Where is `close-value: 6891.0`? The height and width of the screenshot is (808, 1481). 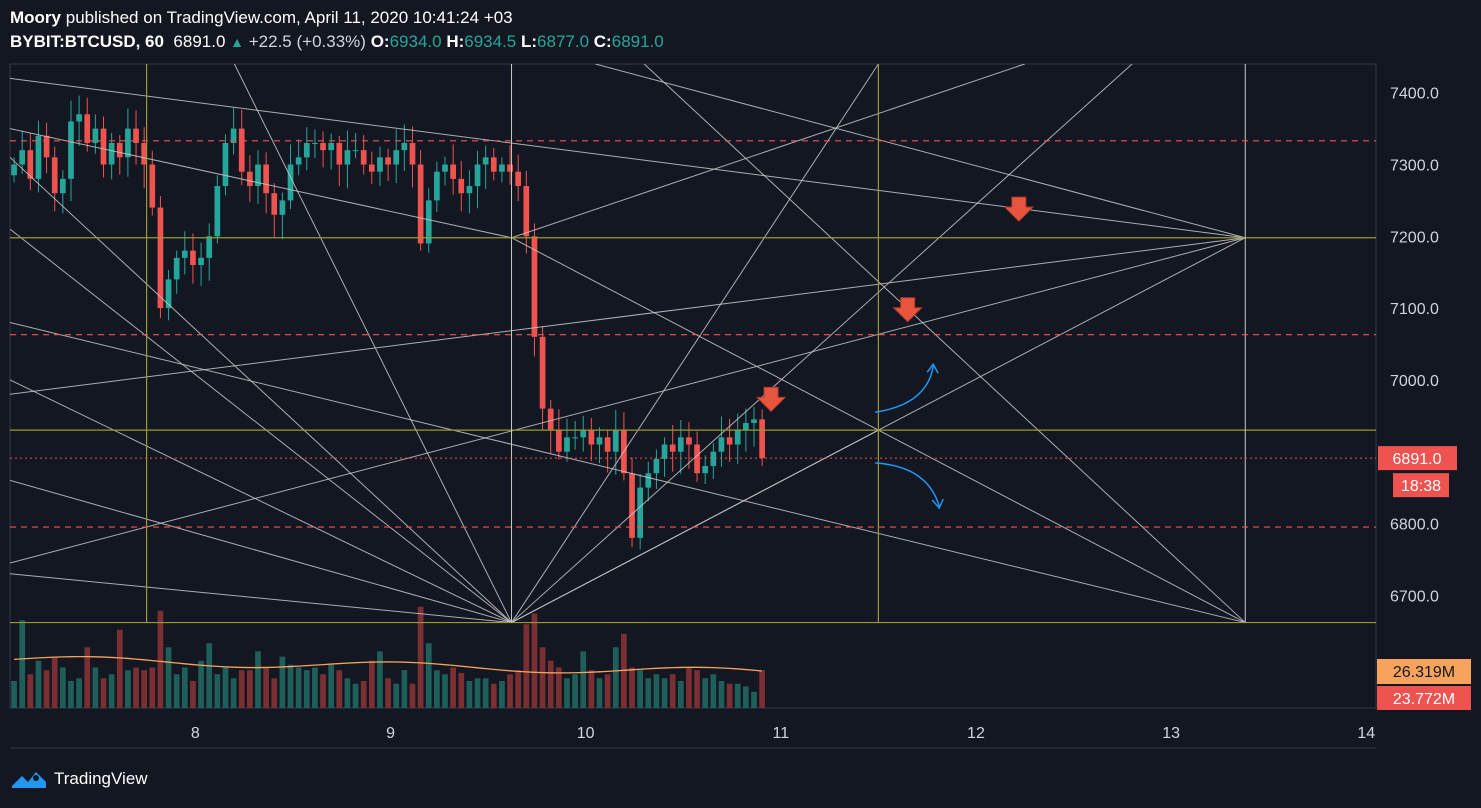
close-value: 6891.0 is located at coordinates (637, 41).